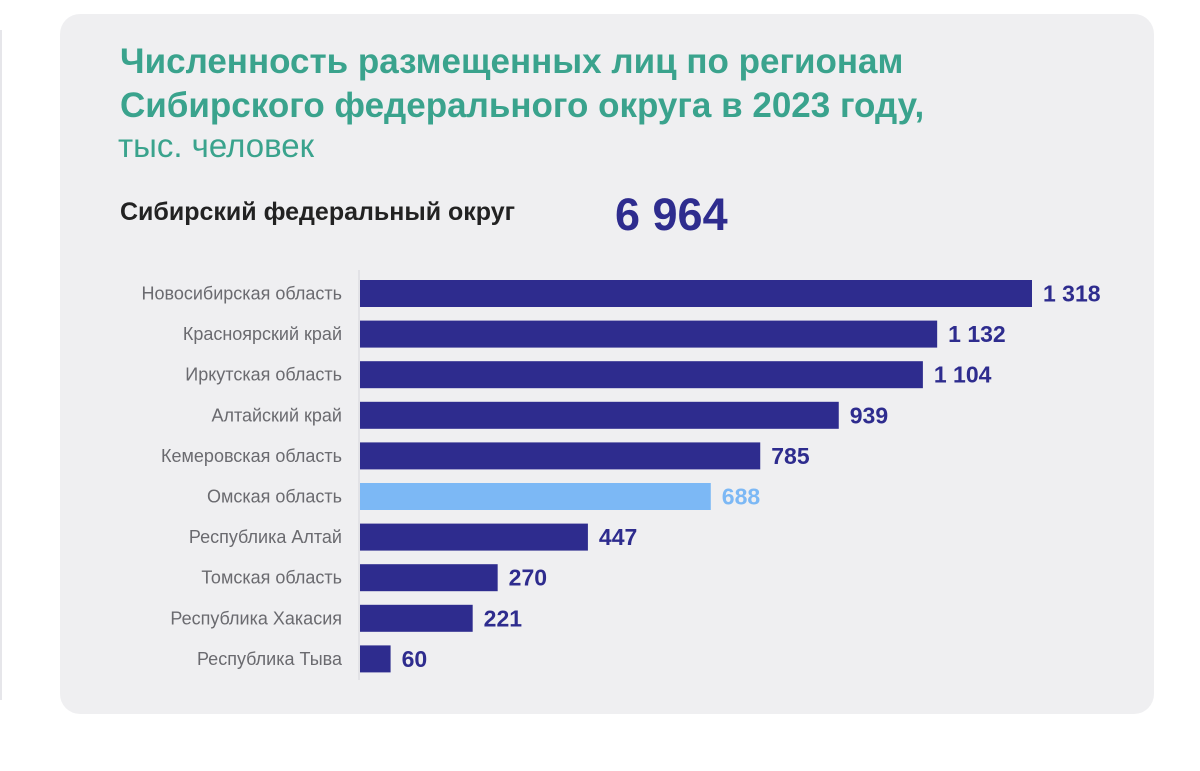  What do you see at coordinates (265, 537) in the screenshot?
I see `category-label: Республика Алтай` at bounding box center [265, 537].